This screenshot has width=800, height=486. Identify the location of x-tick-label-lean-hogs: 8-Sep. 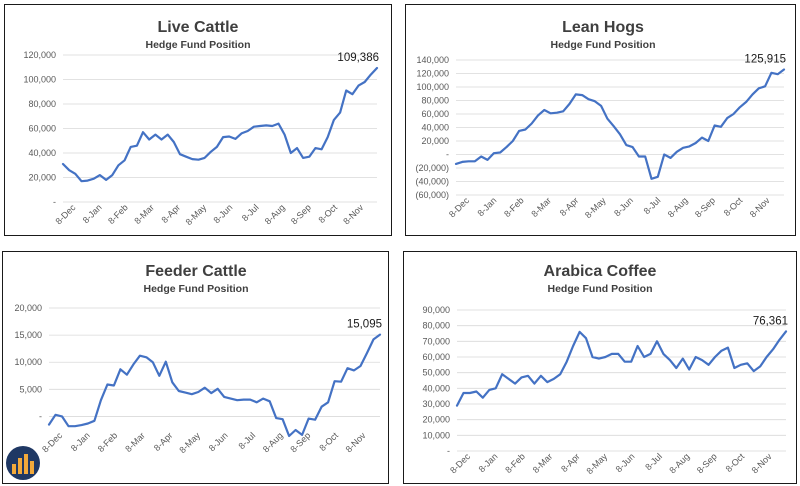
(705, 207).